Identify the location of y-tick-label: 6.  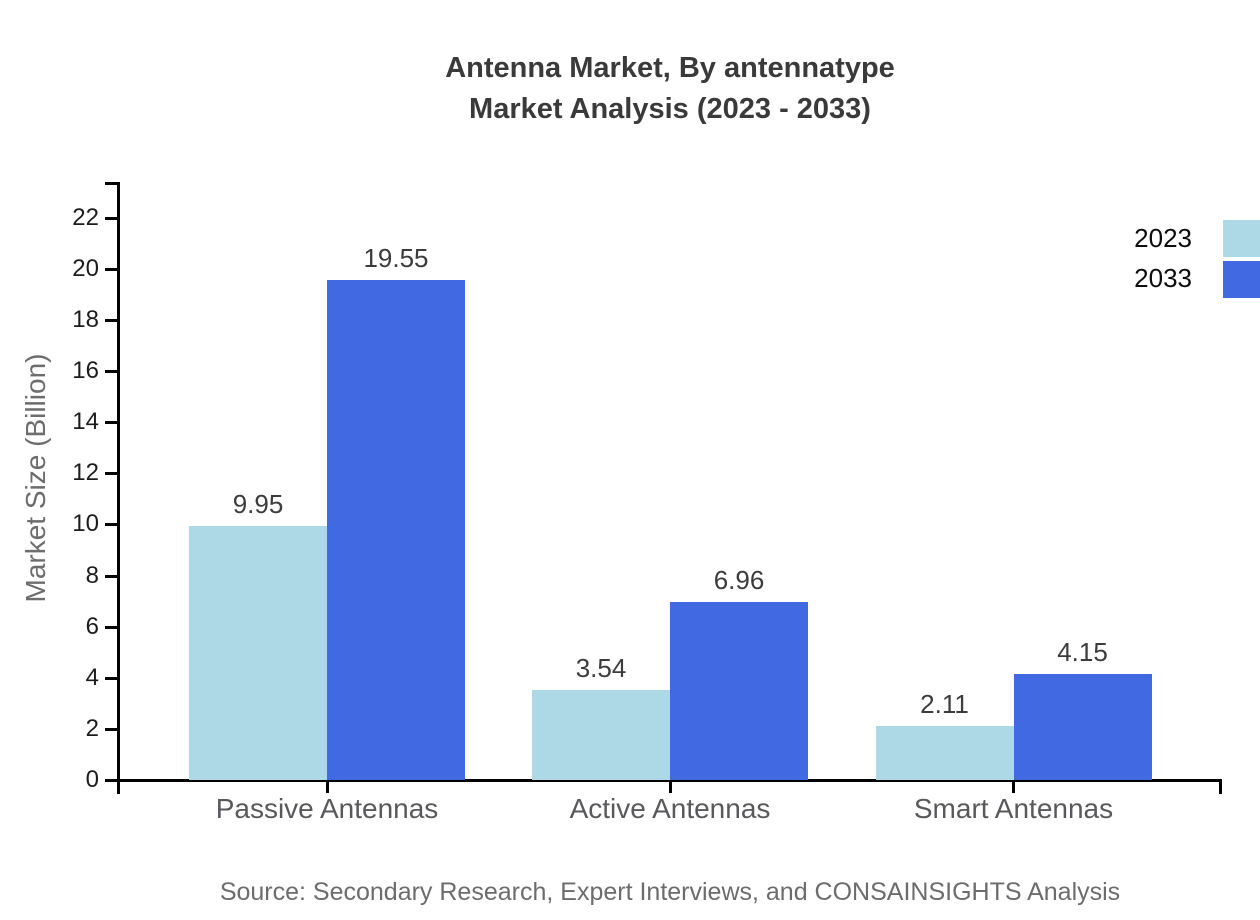
(92, 626).